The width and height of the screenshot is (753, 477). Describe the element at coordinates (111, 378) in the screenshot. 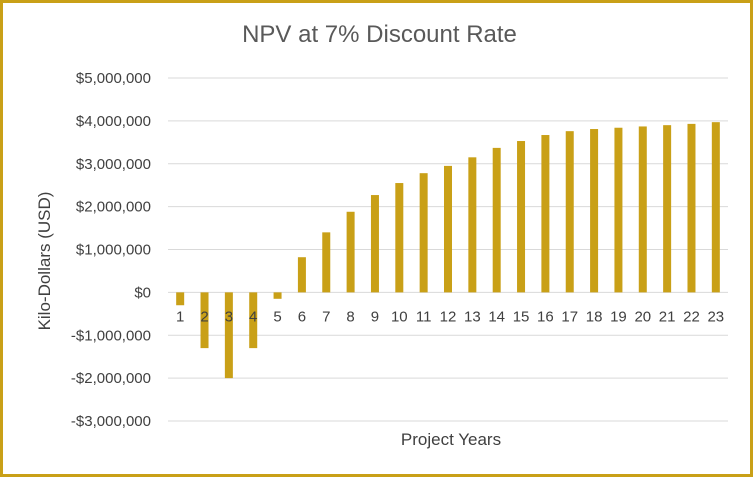

I see `y-tick-label: -$2,000,000` at that location.